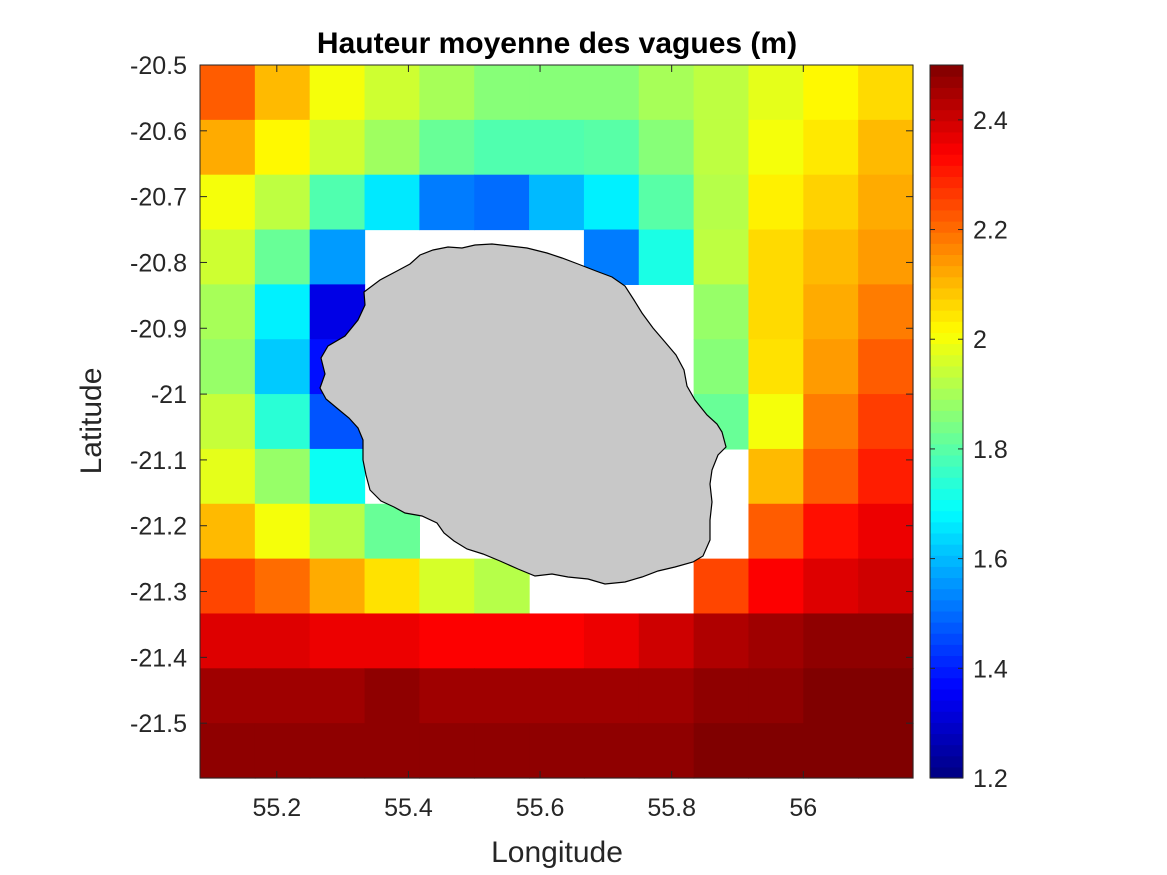  Describe the element at coordinates (671, 808) in the screenshot. I see `x-tick-label: 55.8` at that location.